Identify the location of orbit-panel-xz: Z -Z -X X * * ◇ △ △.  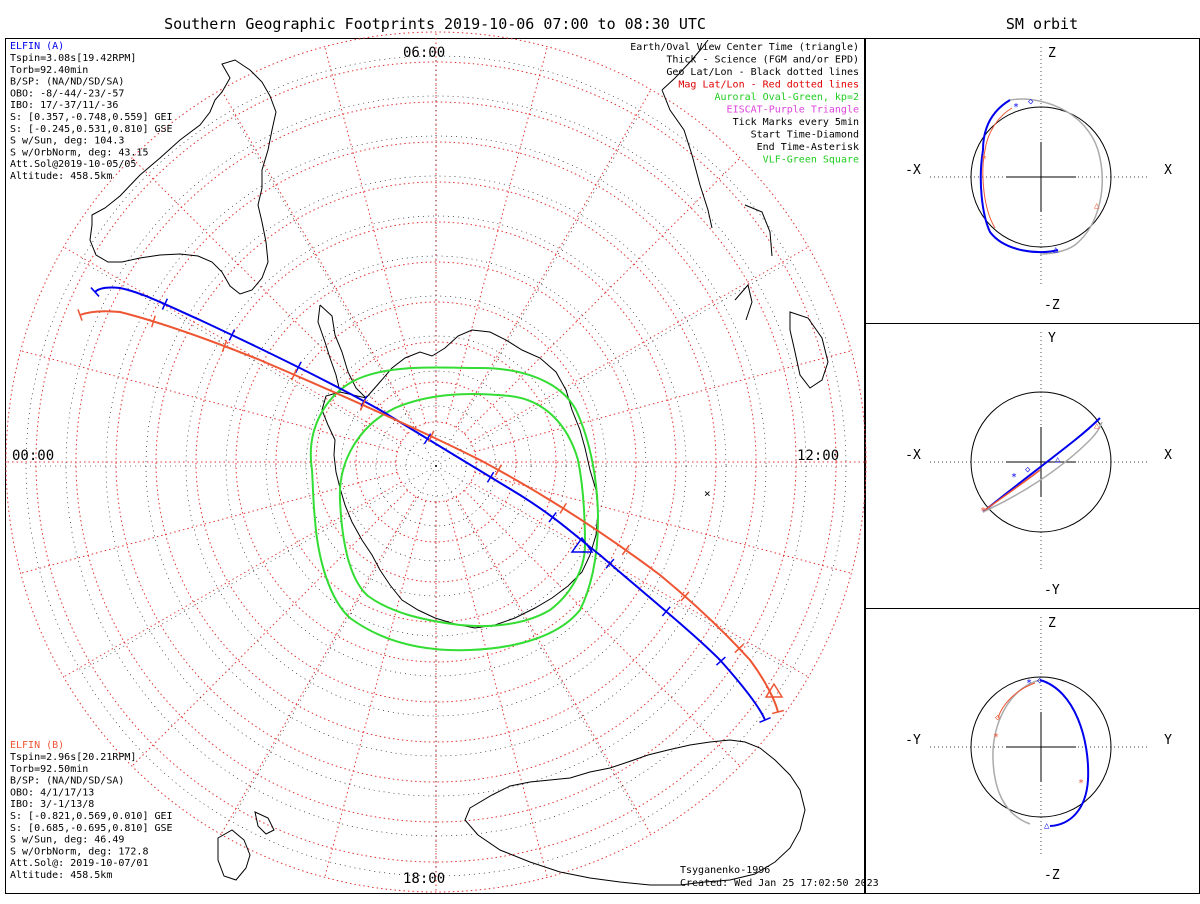
(1038, 179).